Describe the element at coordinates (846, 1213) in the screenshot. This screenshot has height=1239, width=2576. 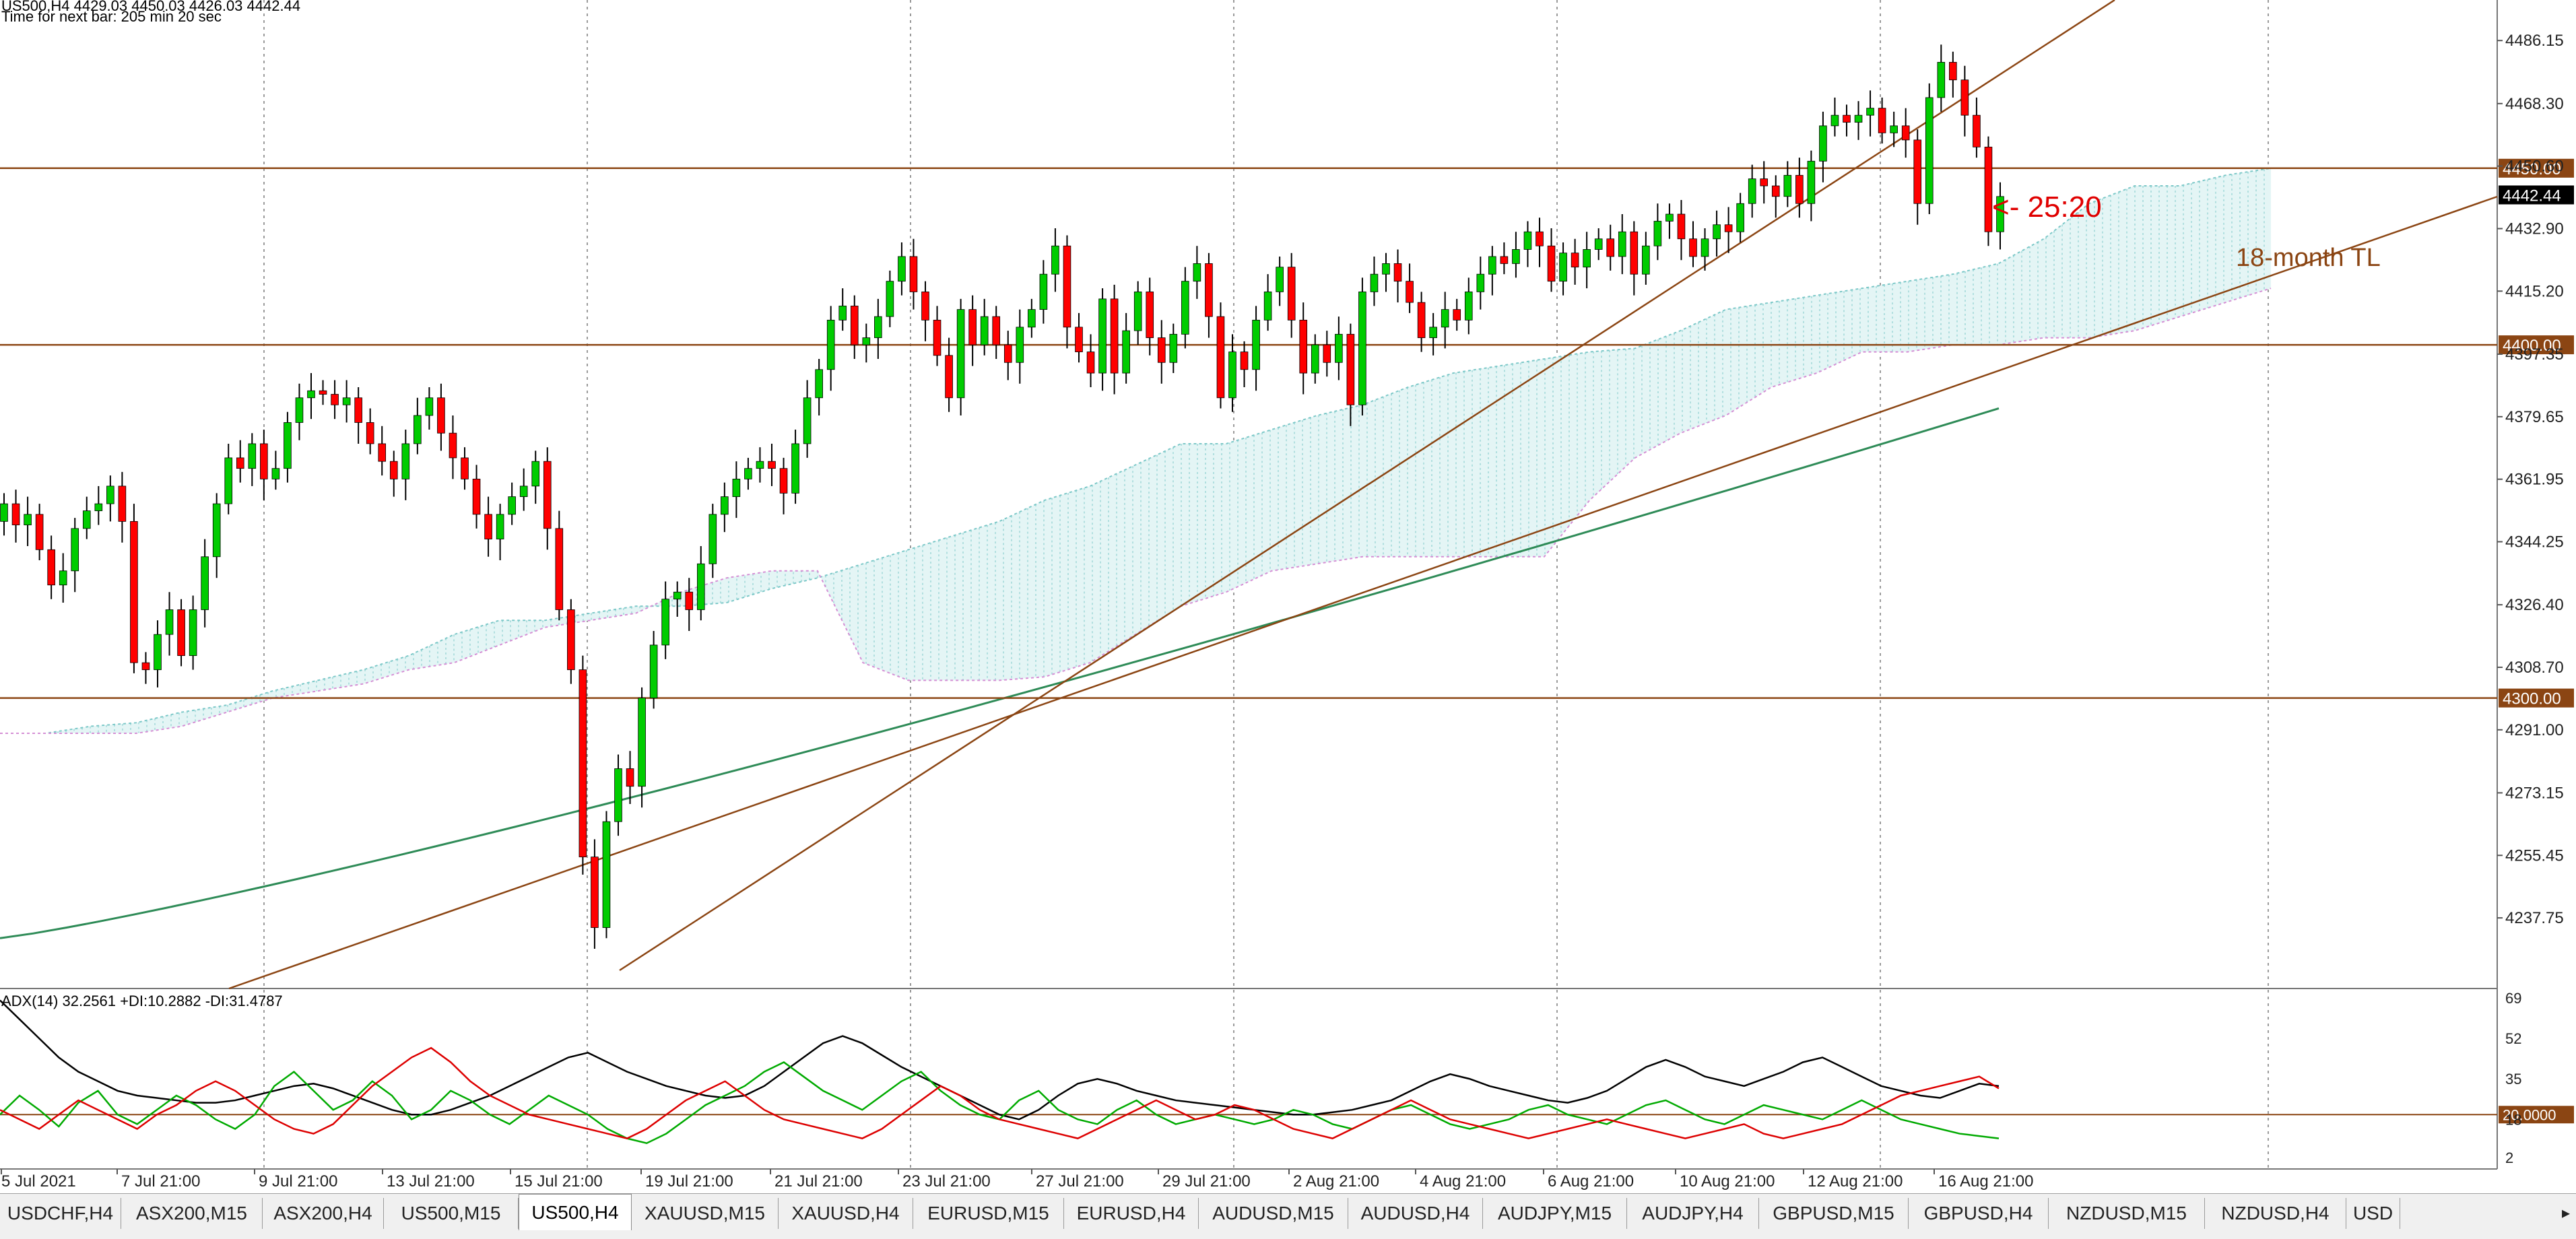
I see `chart-tab: XAUUSD,H4` at that location.